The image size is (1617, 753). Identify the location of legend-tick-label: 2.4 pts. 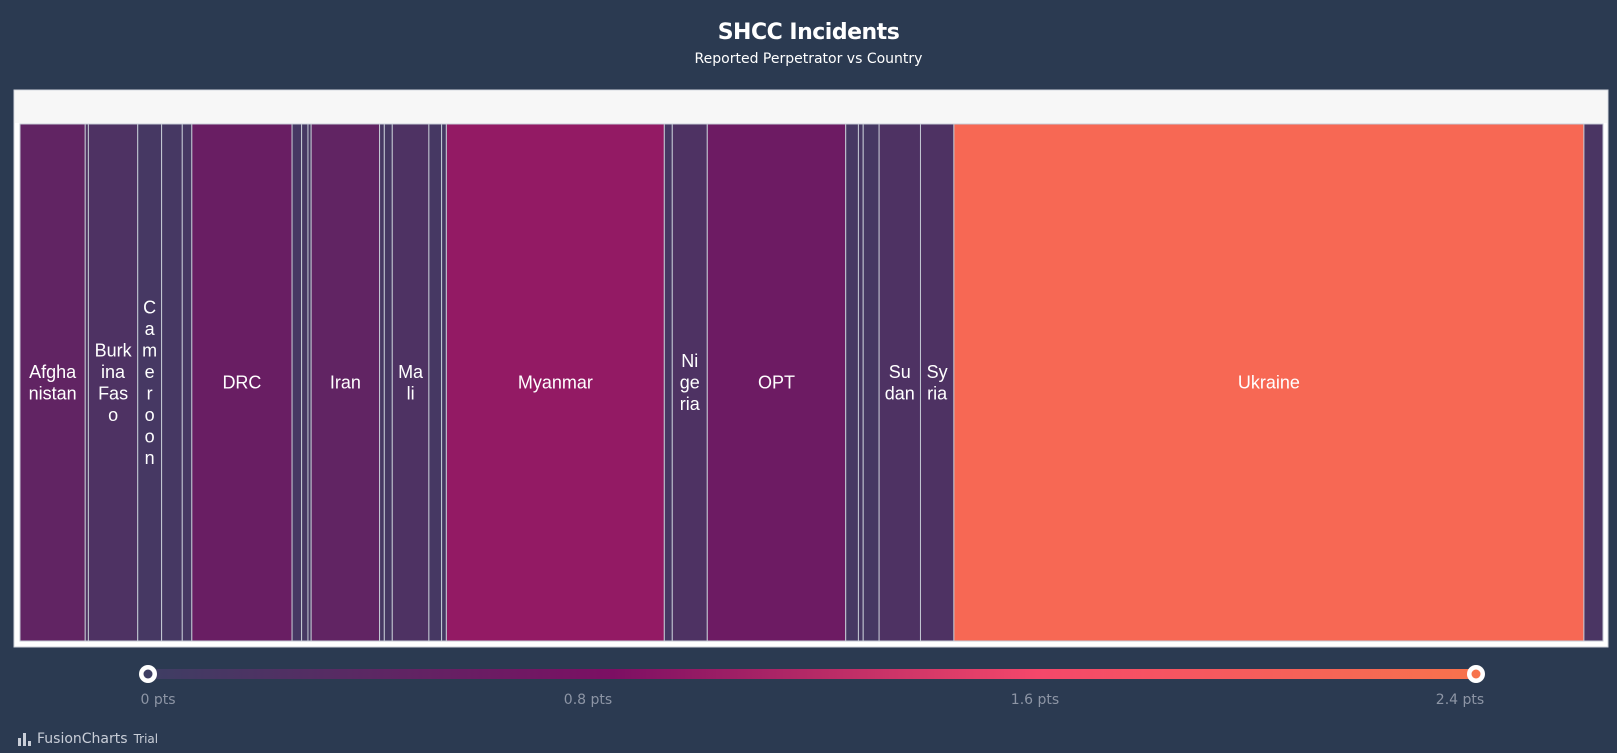
(1460, 700).